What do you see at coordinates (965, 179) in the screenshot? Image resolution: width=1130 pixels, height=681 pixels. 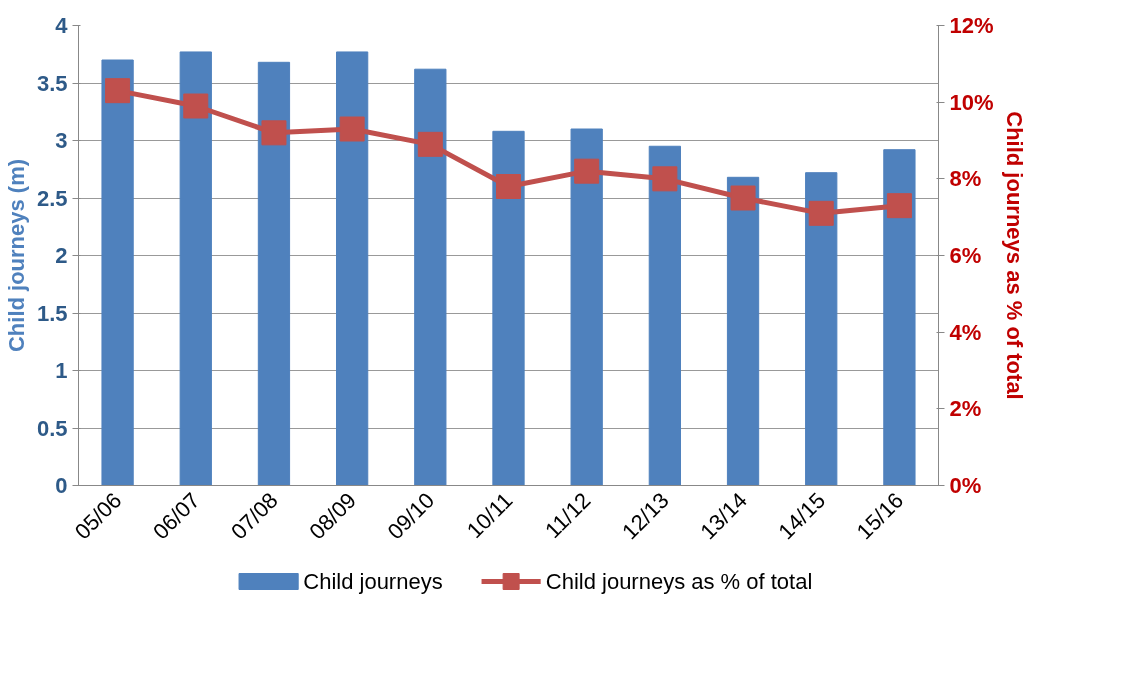 I see `y2-tick-label: 8%` at bounding box center [965, 179].